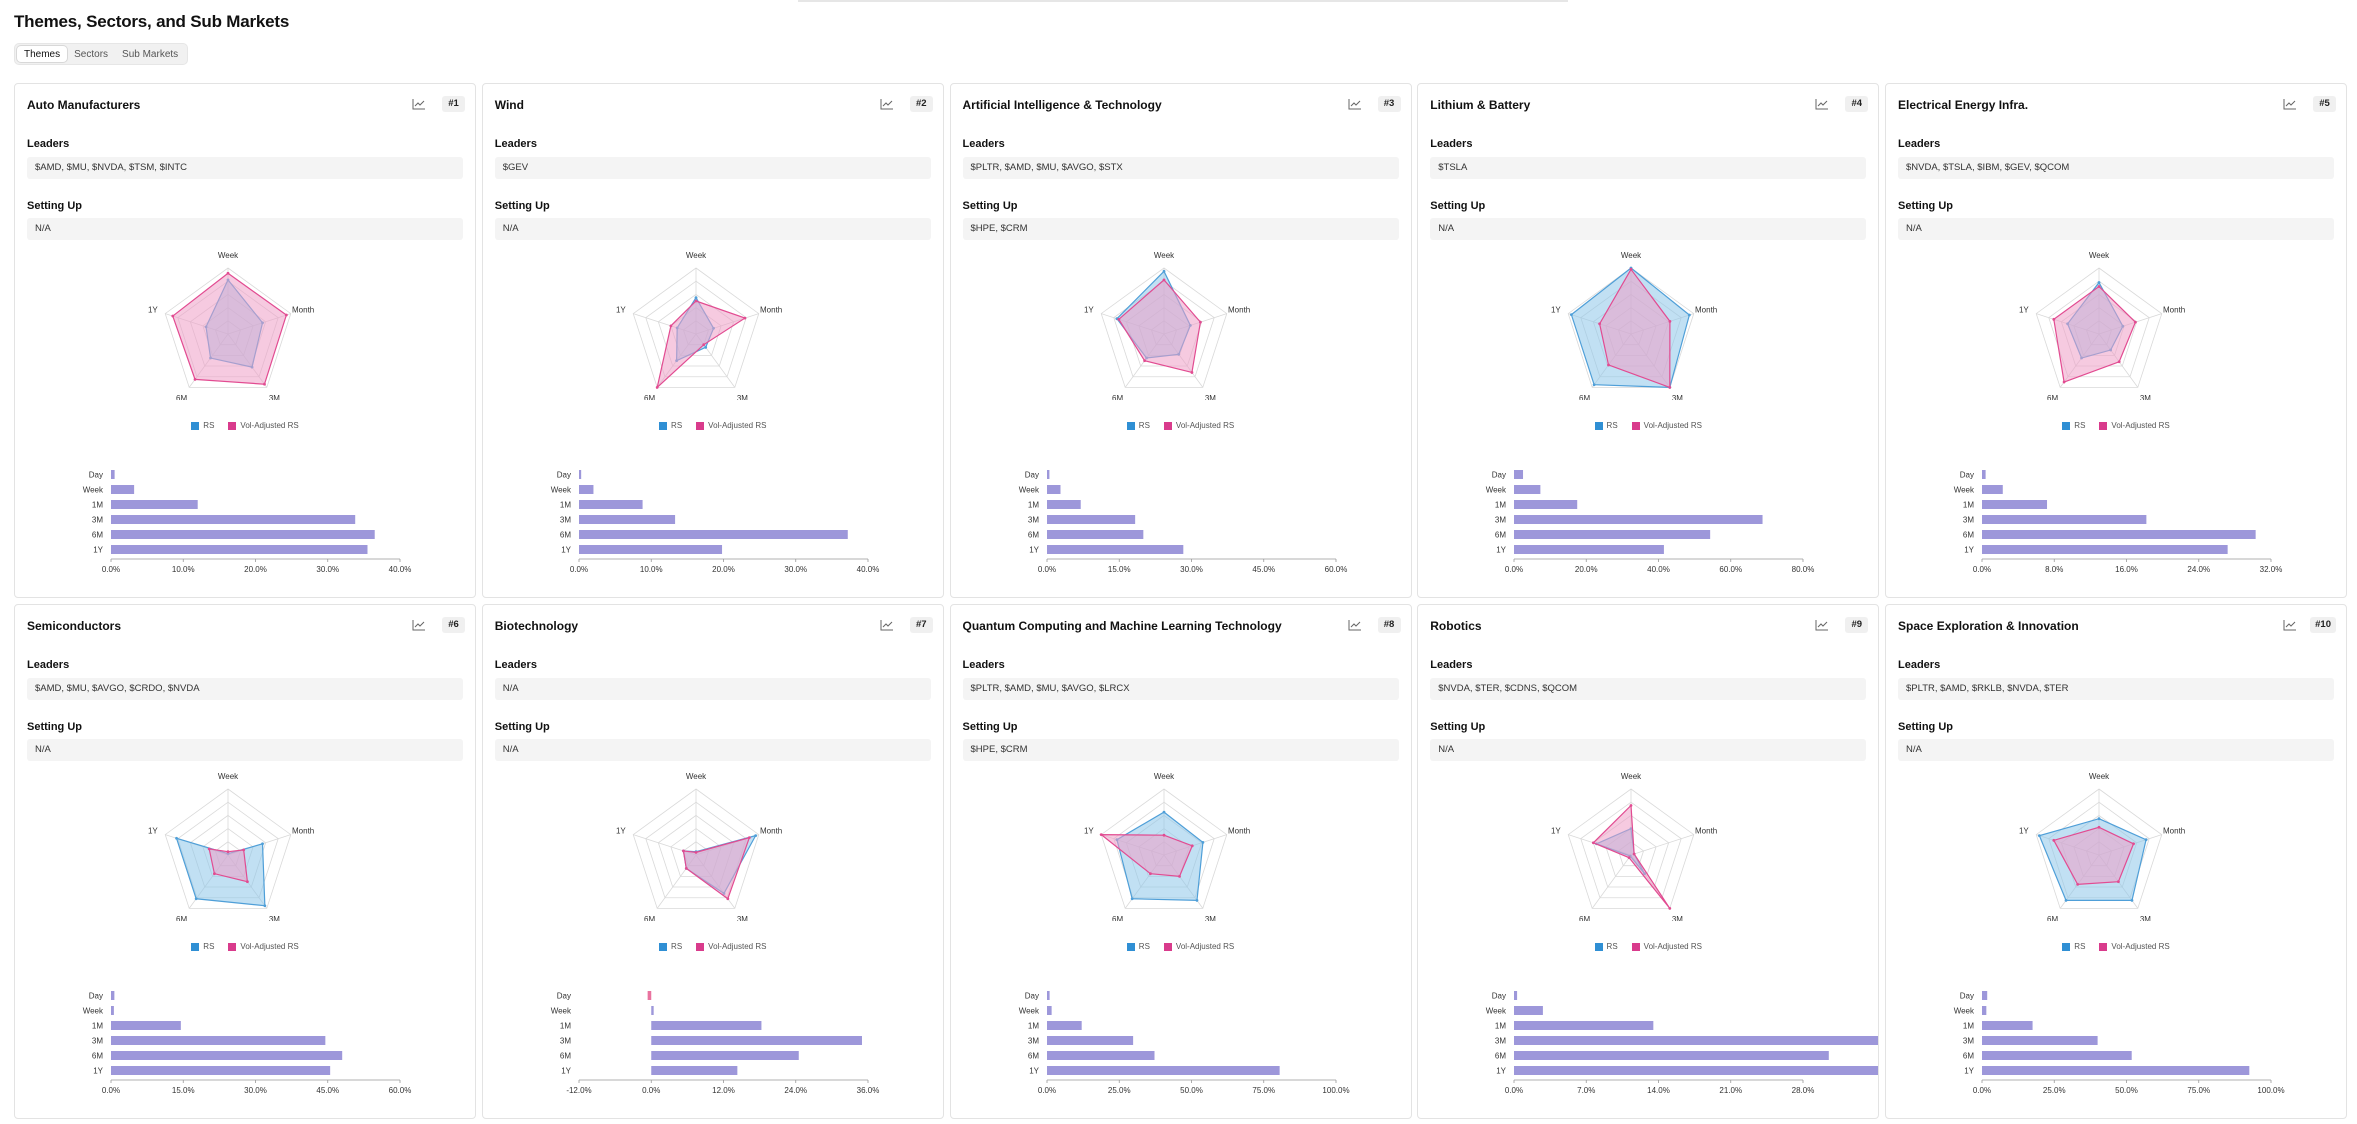 This screenshot has height=1124, width=2357. What do you see at coordinates (91, 54) in the screenshot?
I see `tab-sectors: Sectors` at bounding box center [91, 54].